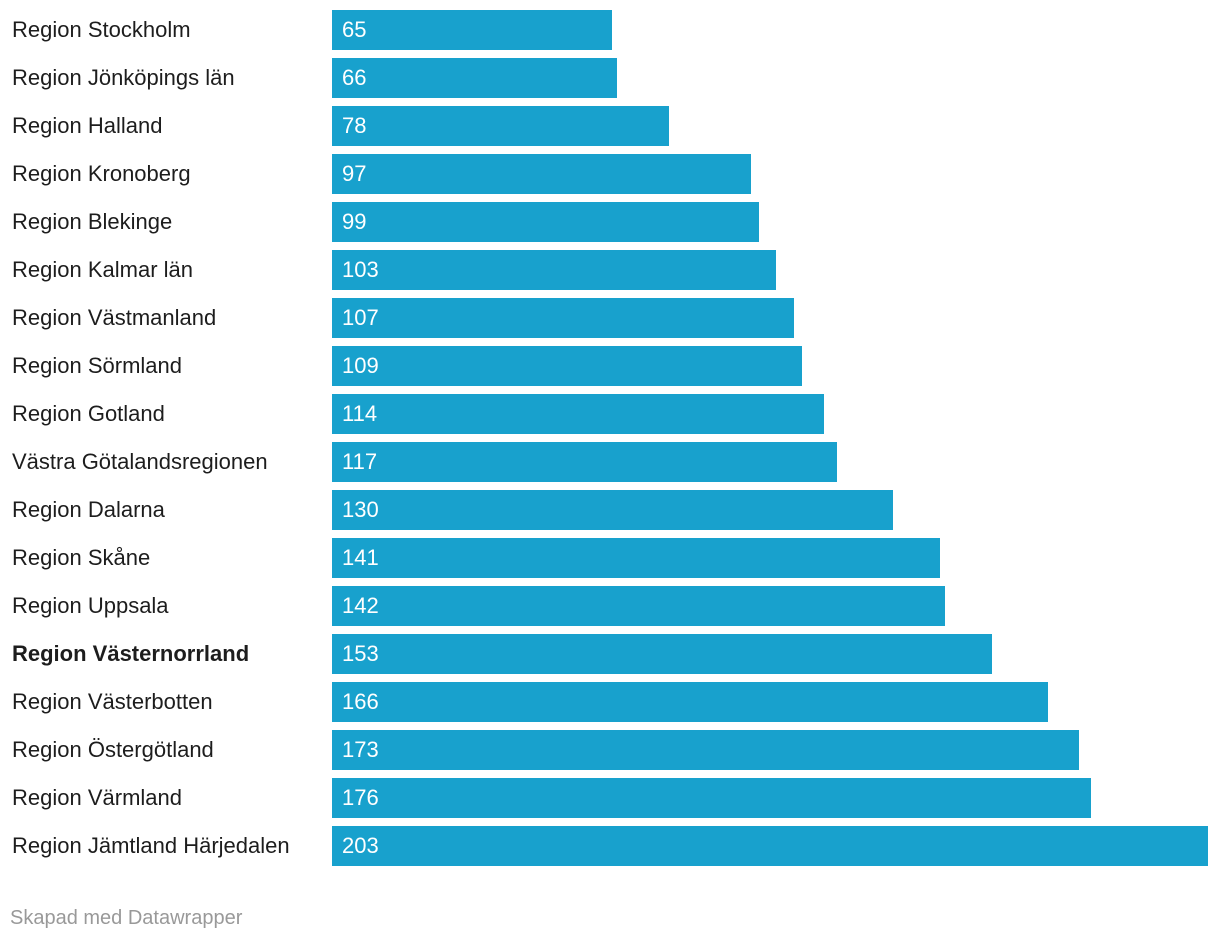 This screenshot has height=942, width=1220. Describe the element at coordinates (354, 125) in the screenshot. I see `bar-value-label: 78` at that location.